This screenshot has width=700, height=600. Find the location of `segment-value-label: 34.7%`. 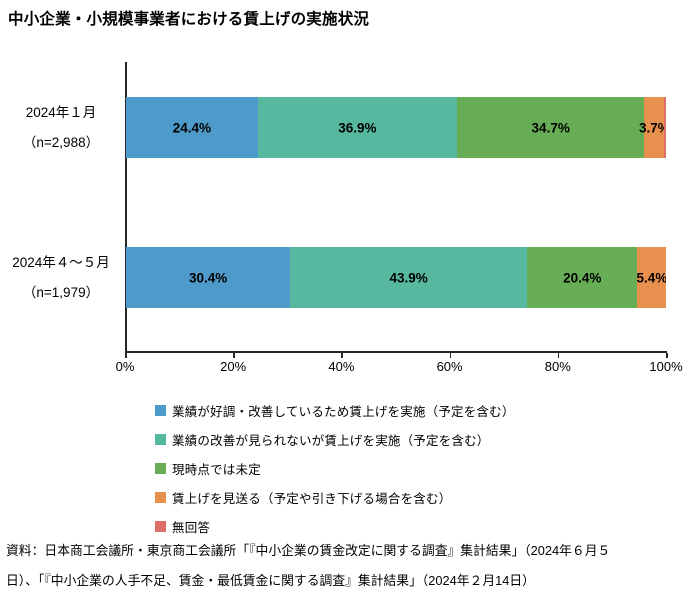

segment-value-label: 34.7% is located at coordinates (550, 127).